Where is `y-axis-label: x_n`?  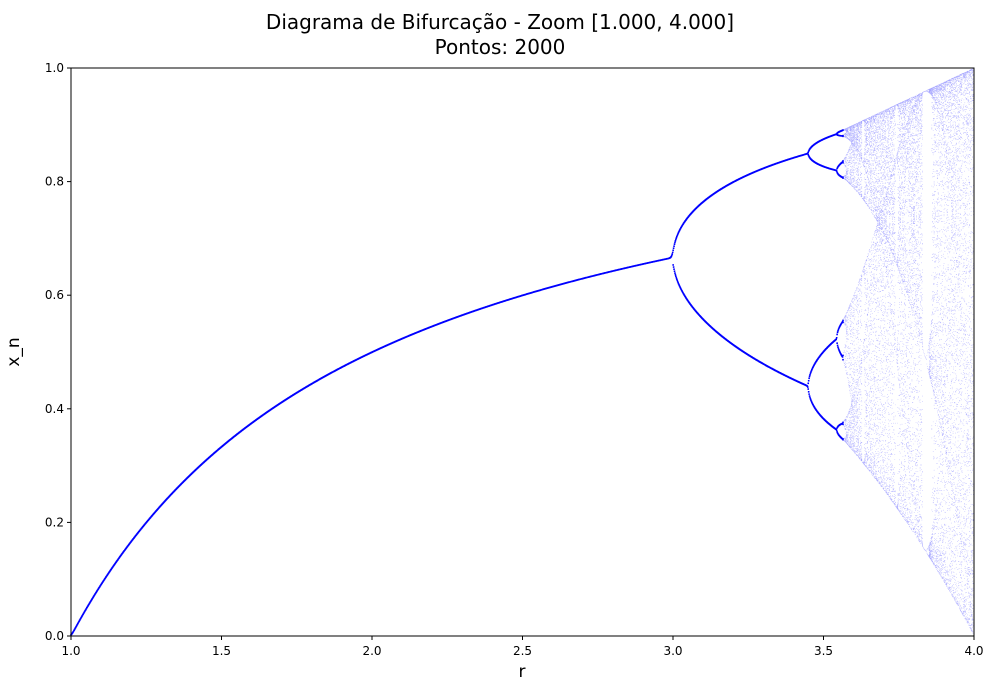
y-axis-label: x_n is located at coordinates (14, 352).